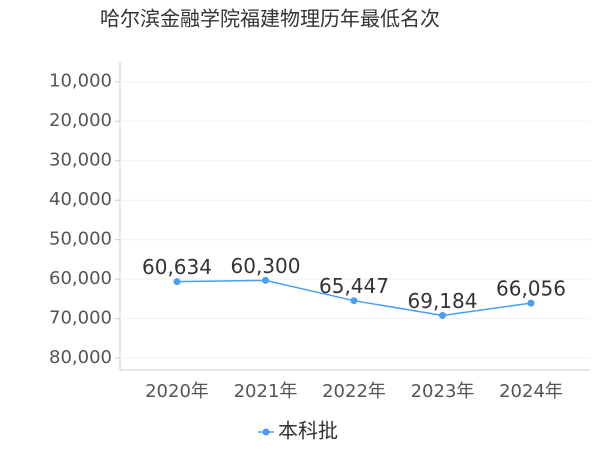 This screenshot has height=450, width=600. Describe the element at coordinates (80, 120) in the screenshot. I see `y-tick-label: 20,000` at that location.